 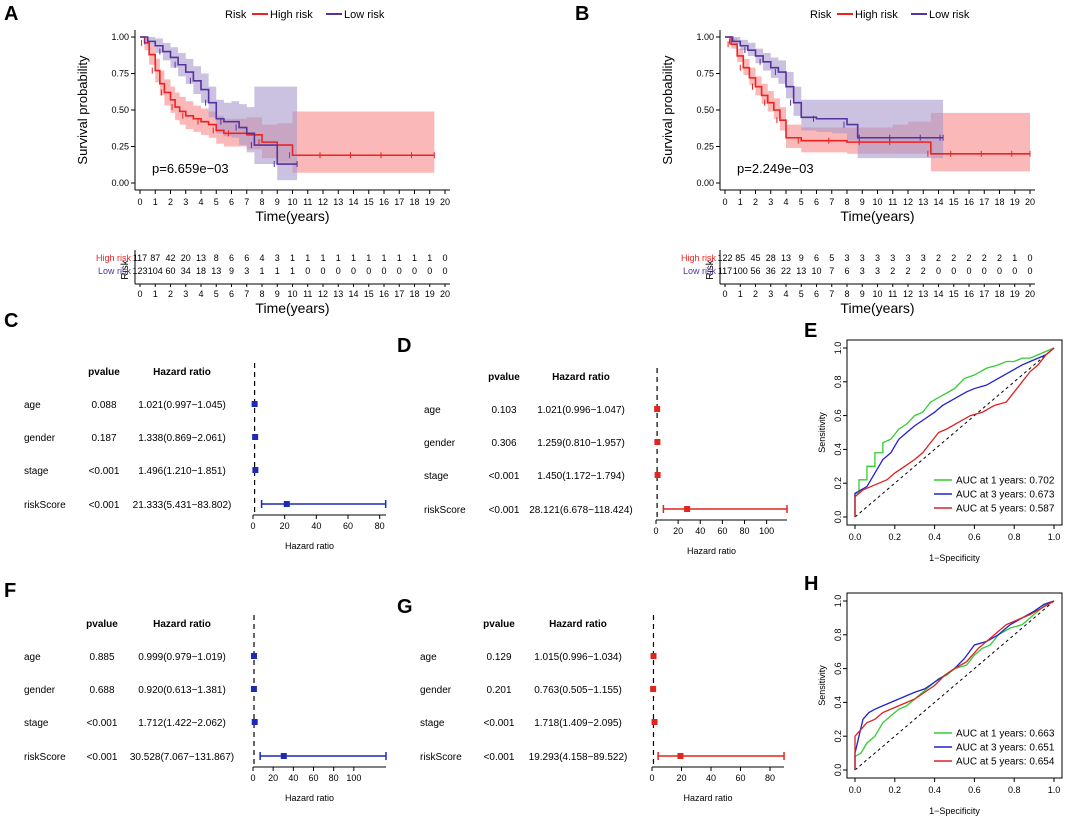 I want to click on risk-high-count: 122, so click(x=724, y=258).